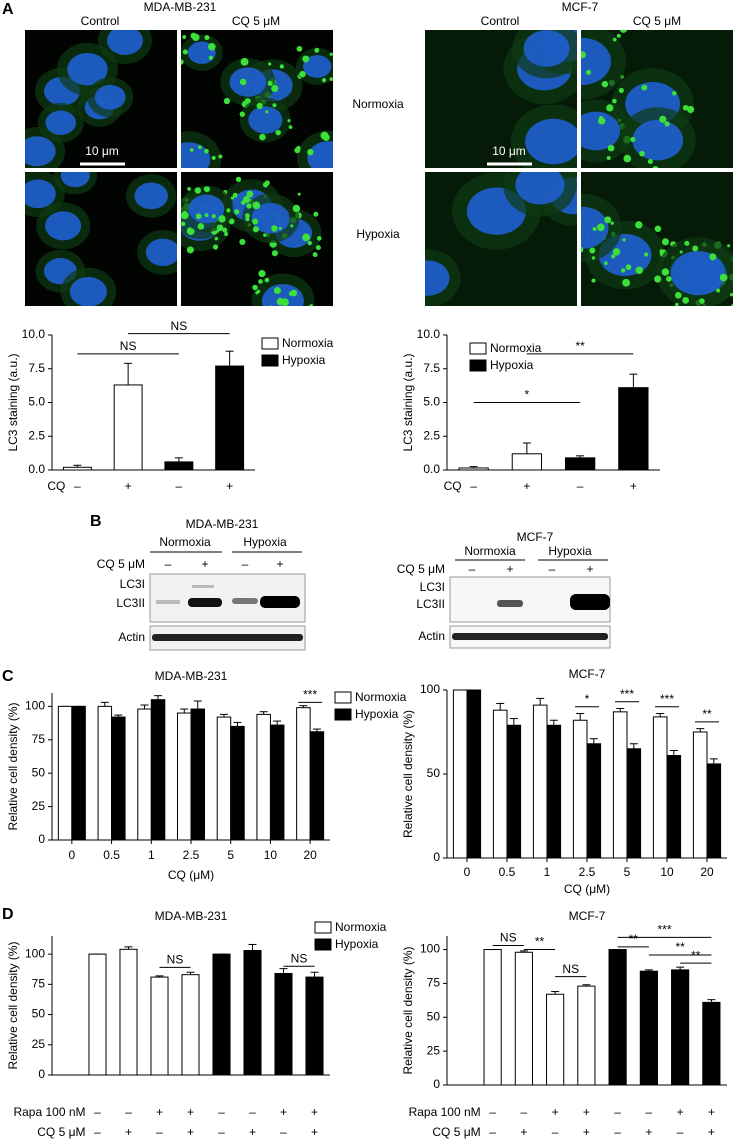  I want to click on y-axis-label: LC3 staining (a.u.), so click(408, 402).